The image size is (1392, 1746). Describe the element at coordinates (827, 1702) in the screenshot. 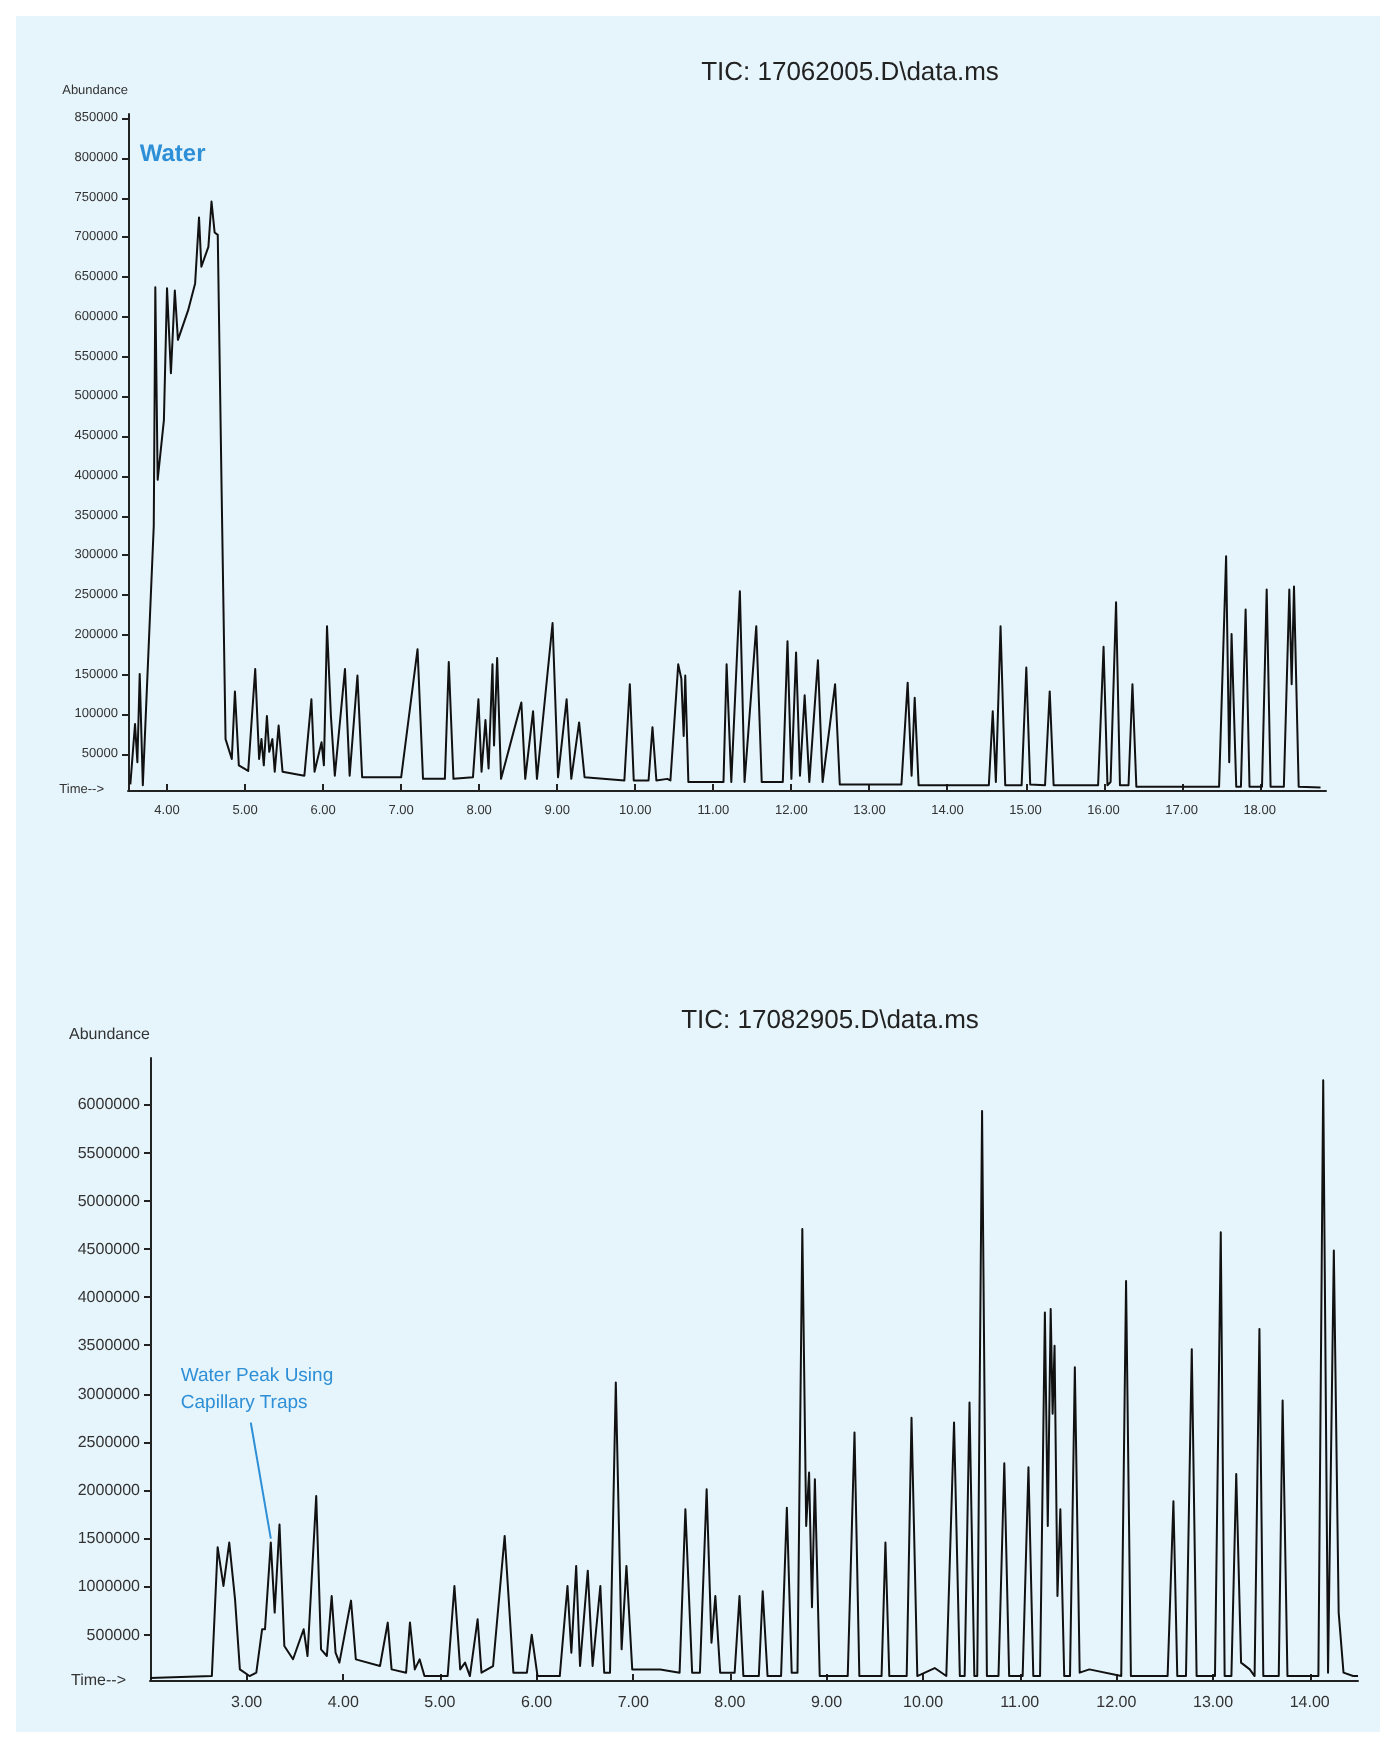

I see `x-tick-label: 9.00` at that location.